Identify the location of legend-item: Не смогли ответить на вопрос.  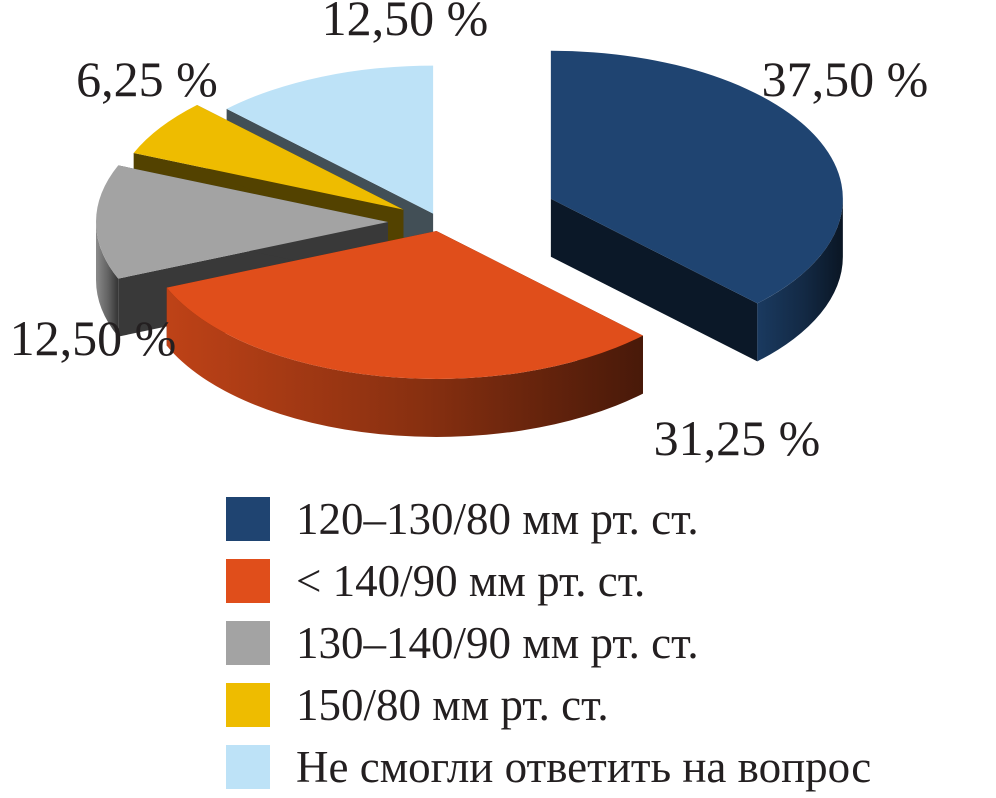
(548, 767).